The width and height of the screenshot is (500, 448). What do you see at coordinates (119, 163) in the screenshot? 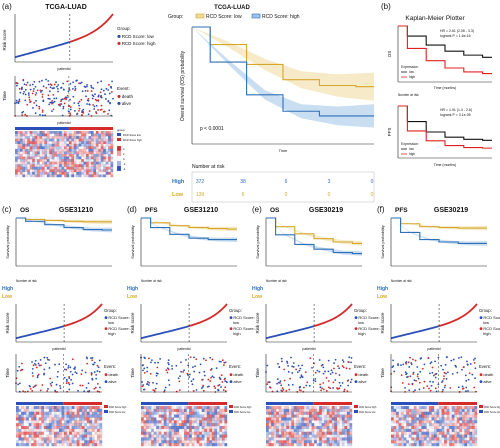
I see `panel-a-heat-scale-swatch` at bounding box center [119, 163].